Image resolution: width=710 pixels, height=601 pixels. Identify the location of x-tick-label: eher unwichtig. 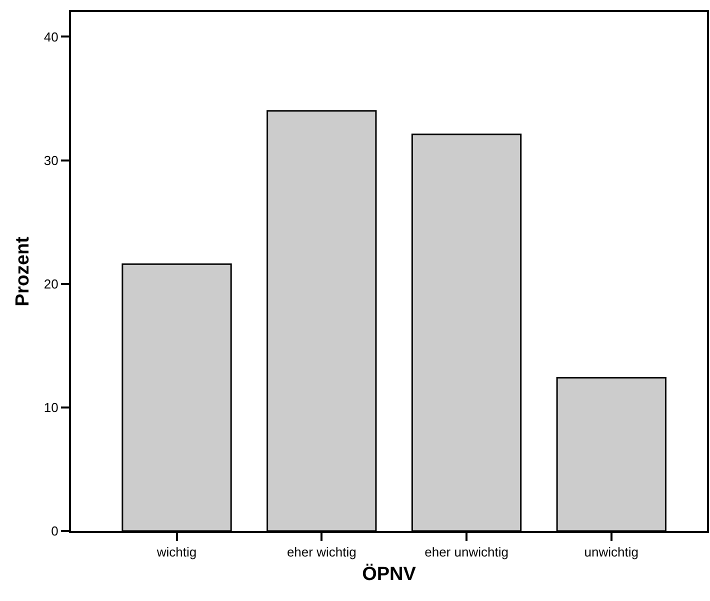
(466, 552).